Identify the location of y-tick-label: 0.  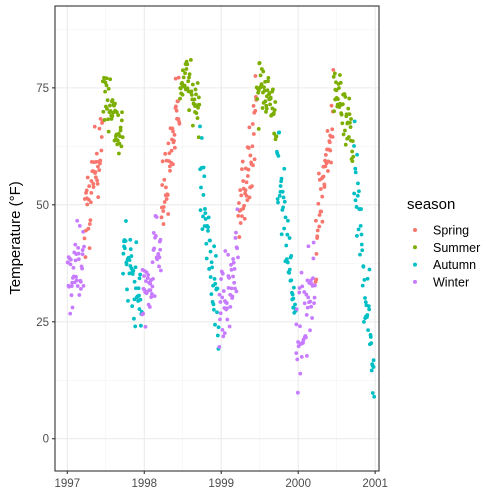
(46, 440).